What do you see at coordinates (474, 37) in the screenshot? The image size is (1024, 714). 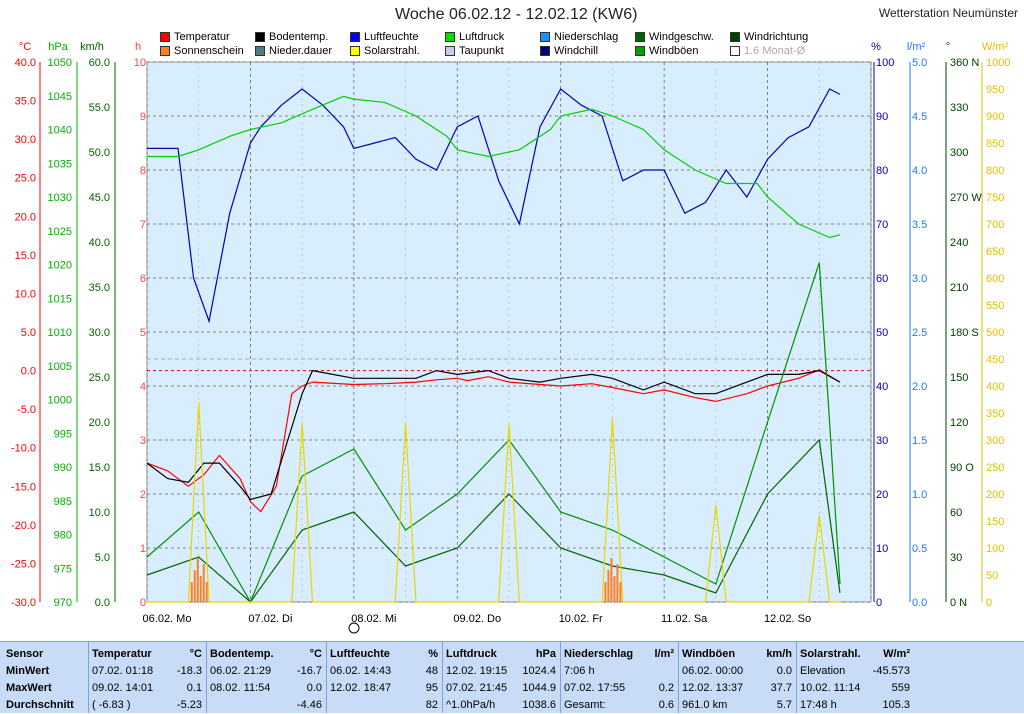 I see `legend-item: Luftdruck` at bounding box center [474, 37].